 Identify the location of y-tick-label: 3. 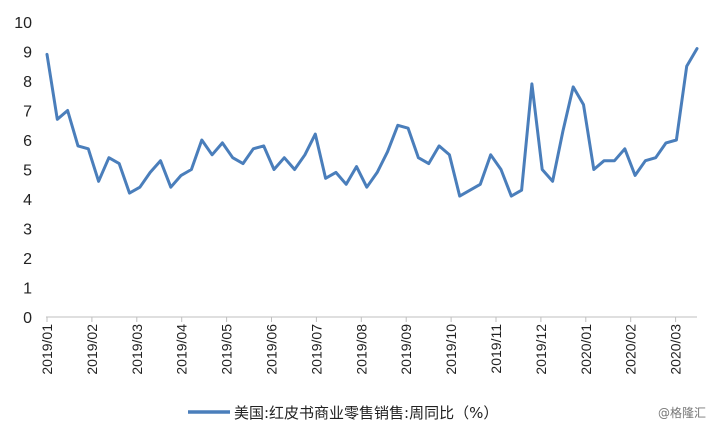
(27, 230).